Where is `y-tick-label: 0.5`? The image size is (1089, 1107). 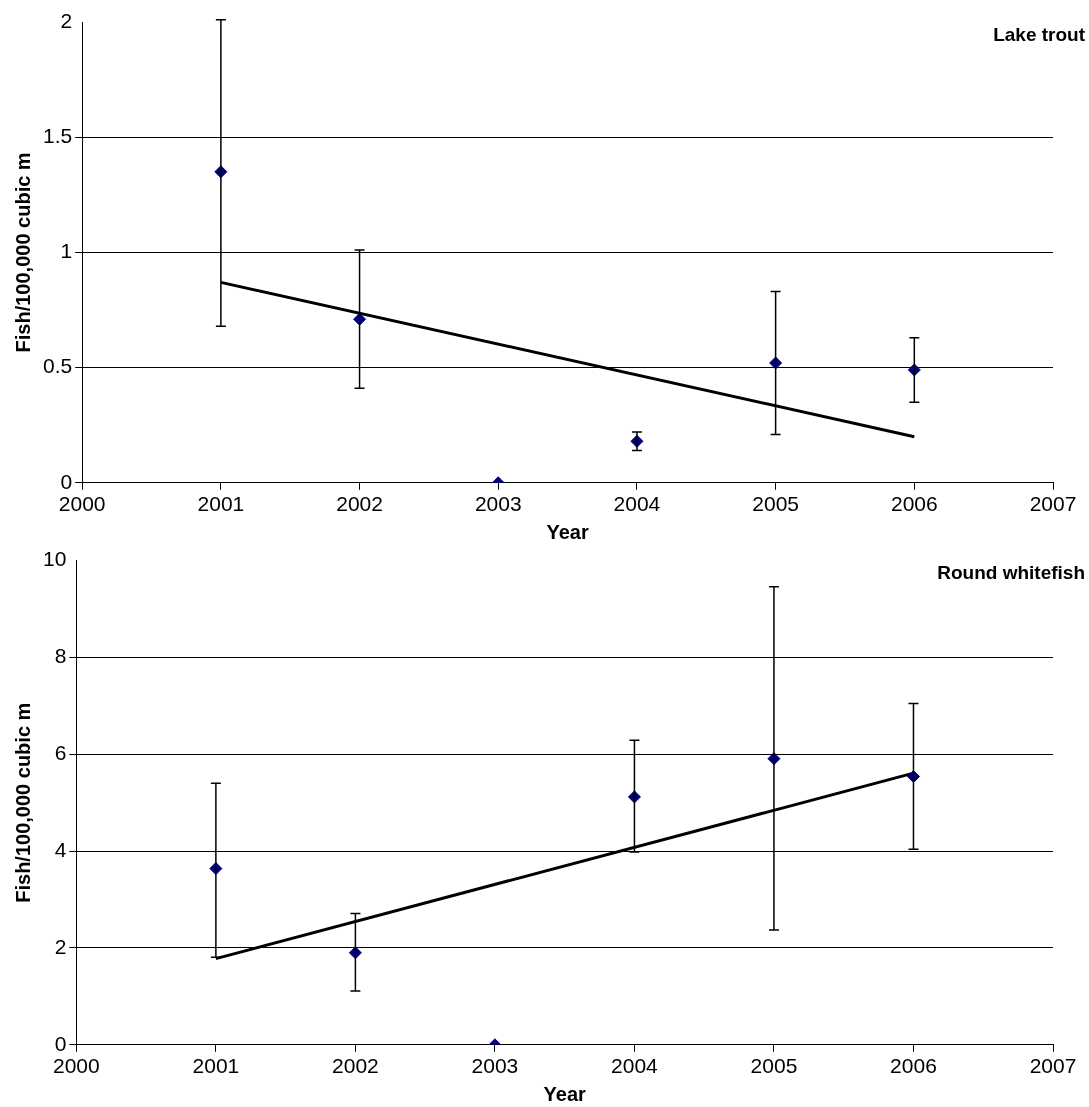
y-tick-label: 0.5 is located at coordinates (57, 366).